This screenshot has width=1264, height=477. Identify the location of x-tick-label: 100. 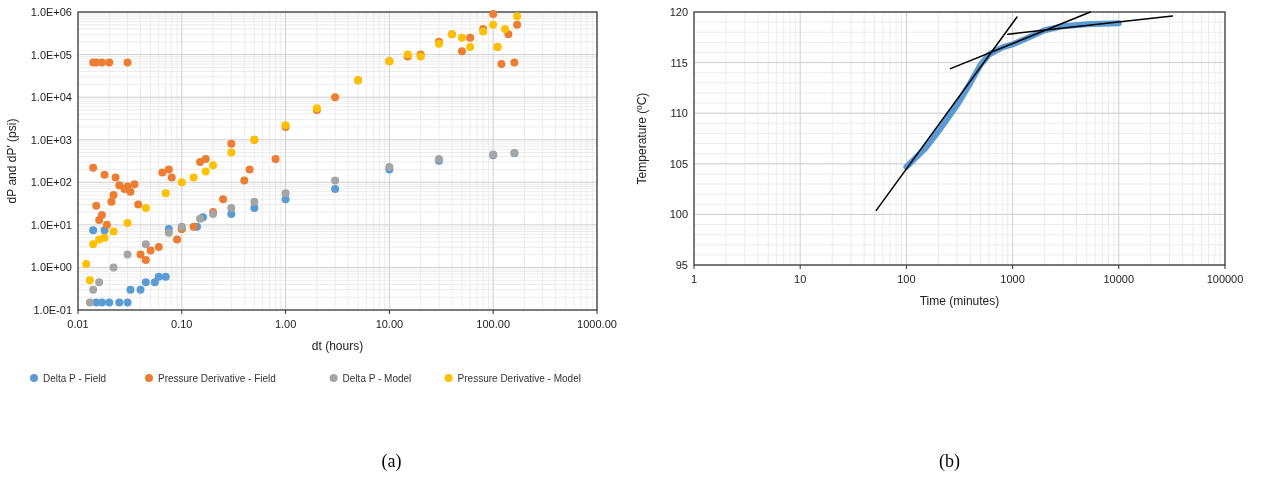
(906, 279).